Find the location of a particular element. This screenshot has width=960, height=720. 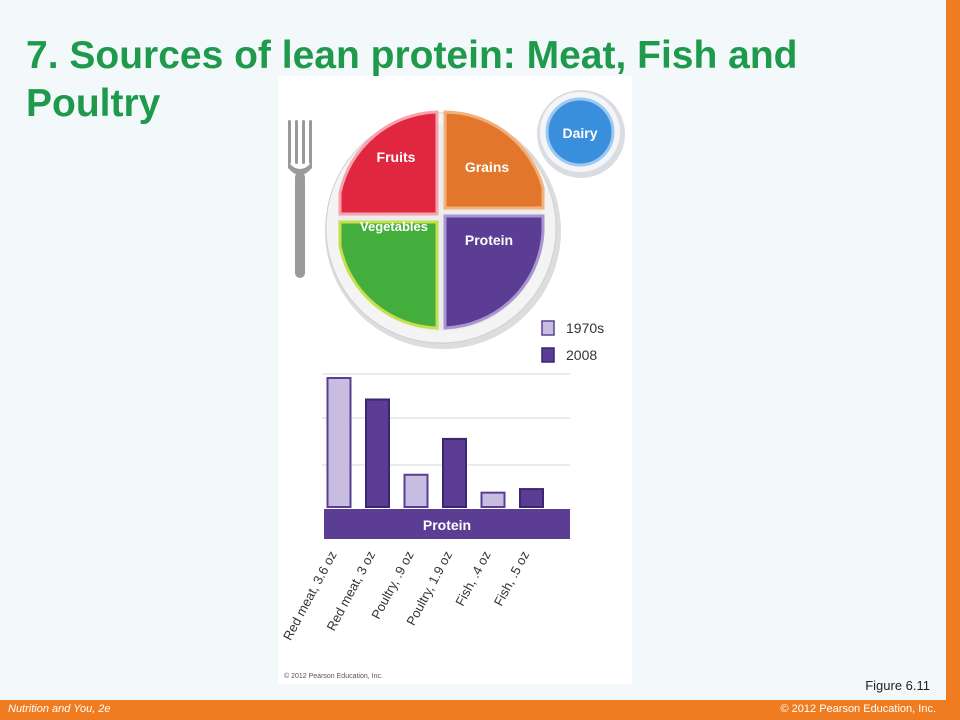

plate-graphic: Fruits Grains Vegetables Protein is located at coordinates (443, 229).